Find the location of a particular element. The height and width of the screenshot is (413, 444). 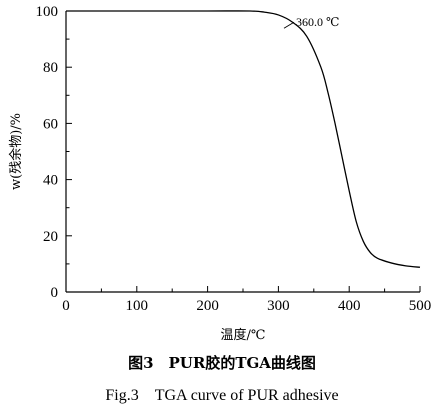

y-tick-label: 80 is located at coordinates (50, 68).